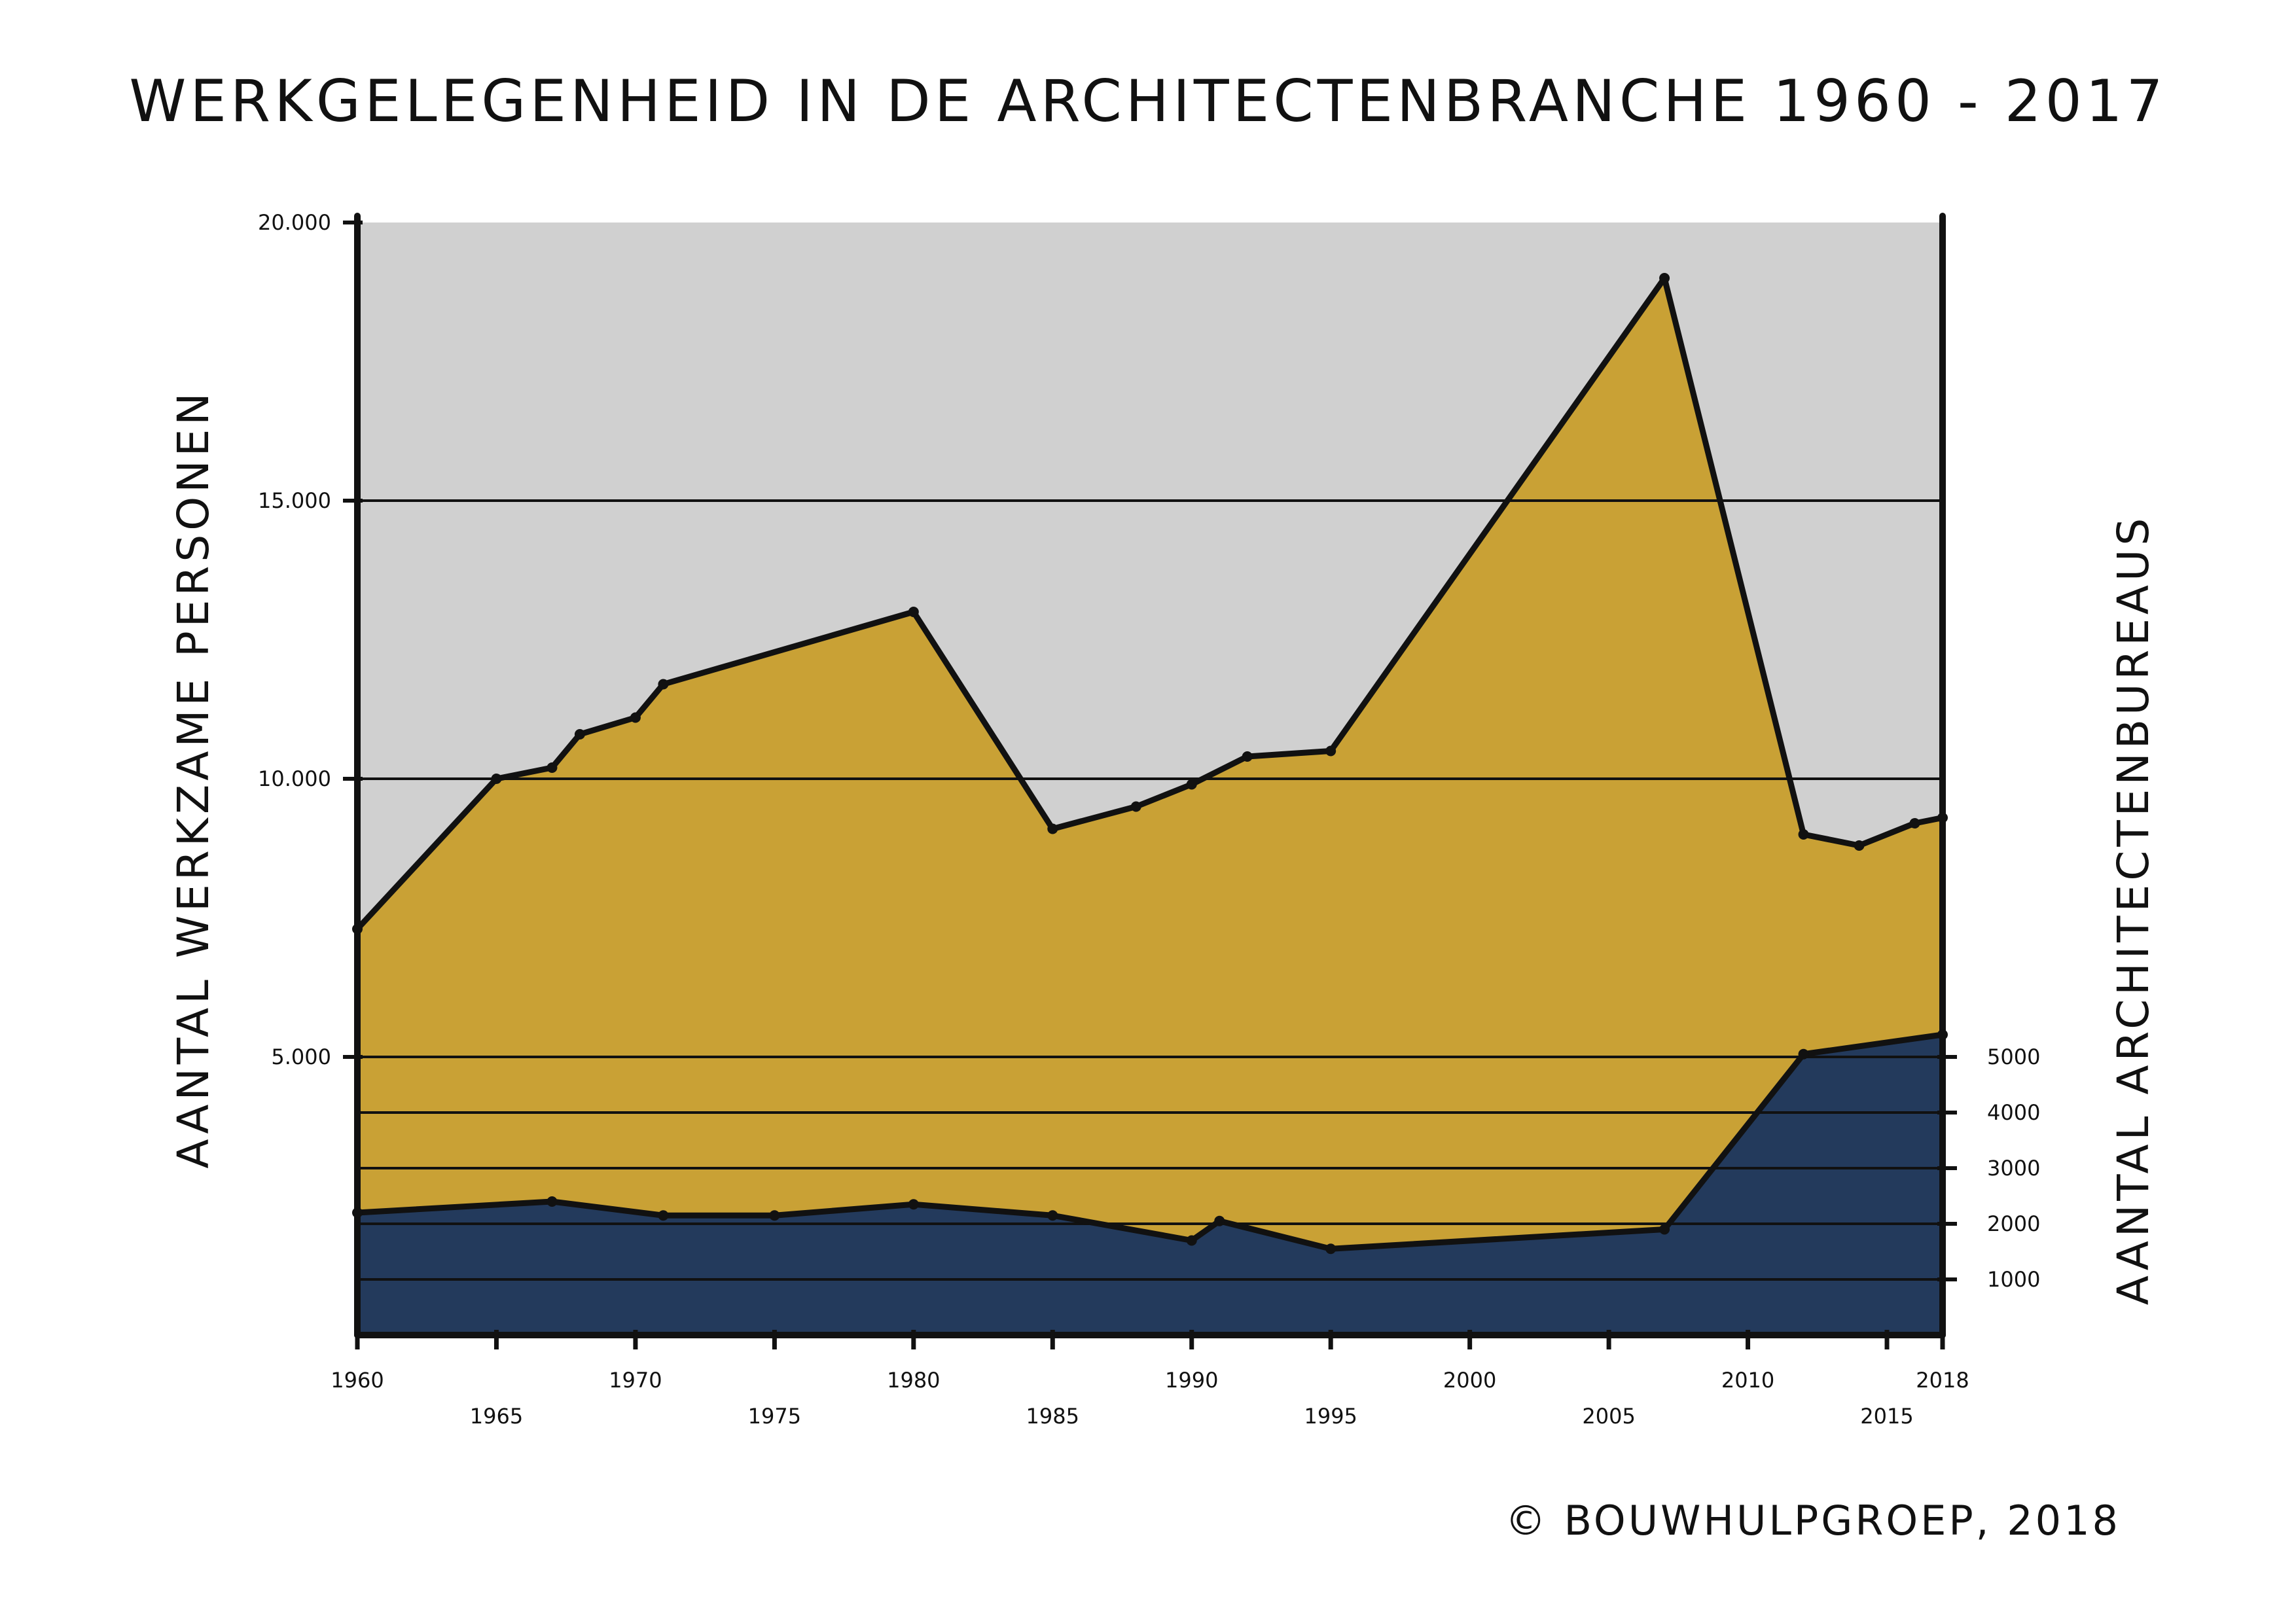 This screenshot has height=1623, width=2296. I want to click on y-axis-left-title: AANTAL WERKZAME PERSONEN, so click(193, 779).